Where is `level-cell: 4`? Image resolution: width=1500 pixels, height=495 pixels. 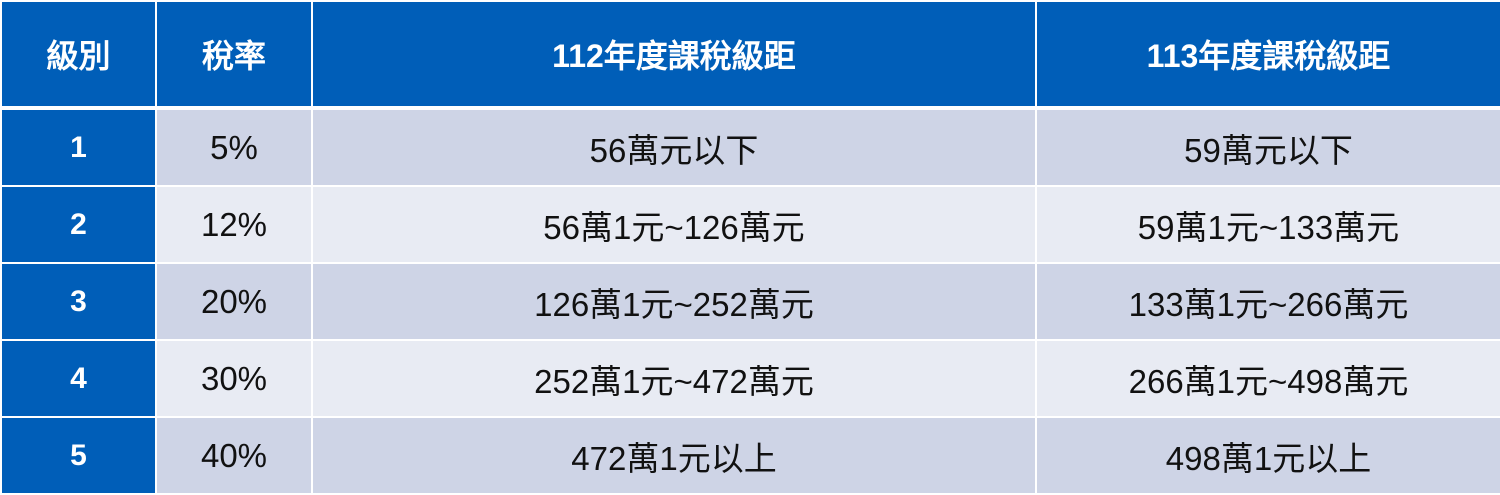
level-cell: 4 is located at coordinates (78, 378).